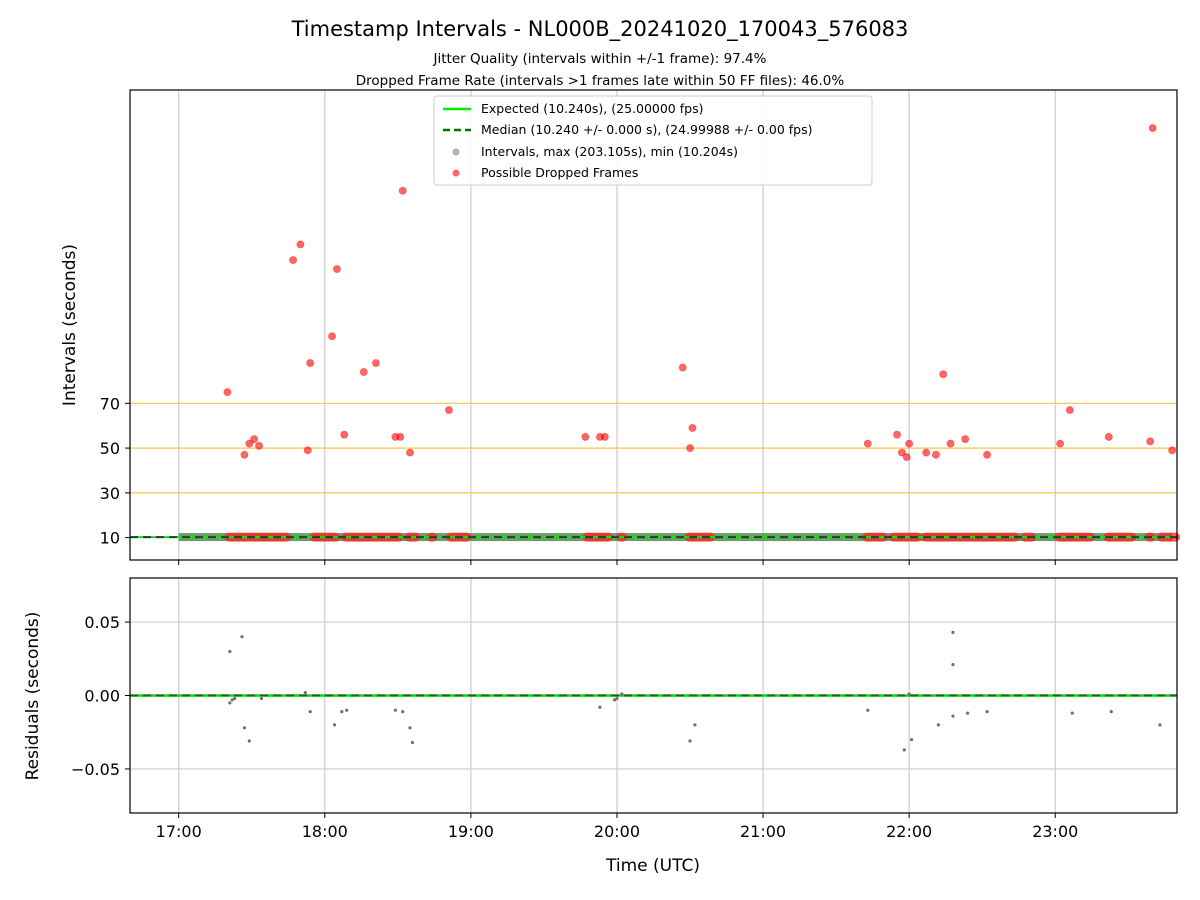 The width and height of the screenshot is (1200, 900). Describe the element at coordinates (95, 769) in the screenshot. I see `residuals-ytick-label-2: −0.05` at that location.